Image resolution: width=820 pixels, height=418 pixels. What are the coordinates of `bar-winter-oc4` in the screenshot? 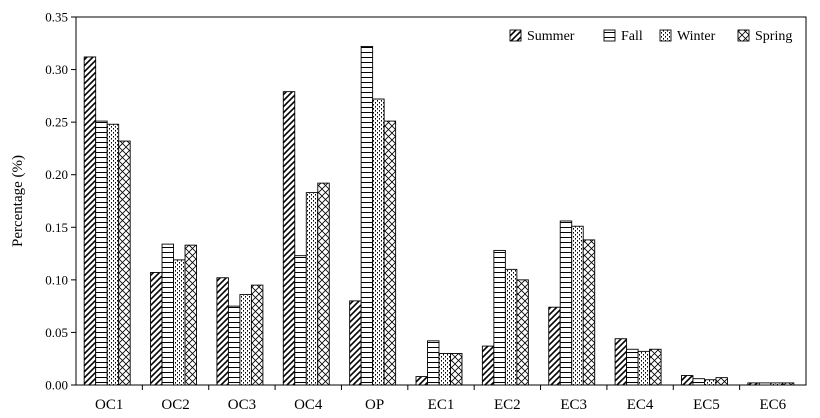 It's located at (312, 289).